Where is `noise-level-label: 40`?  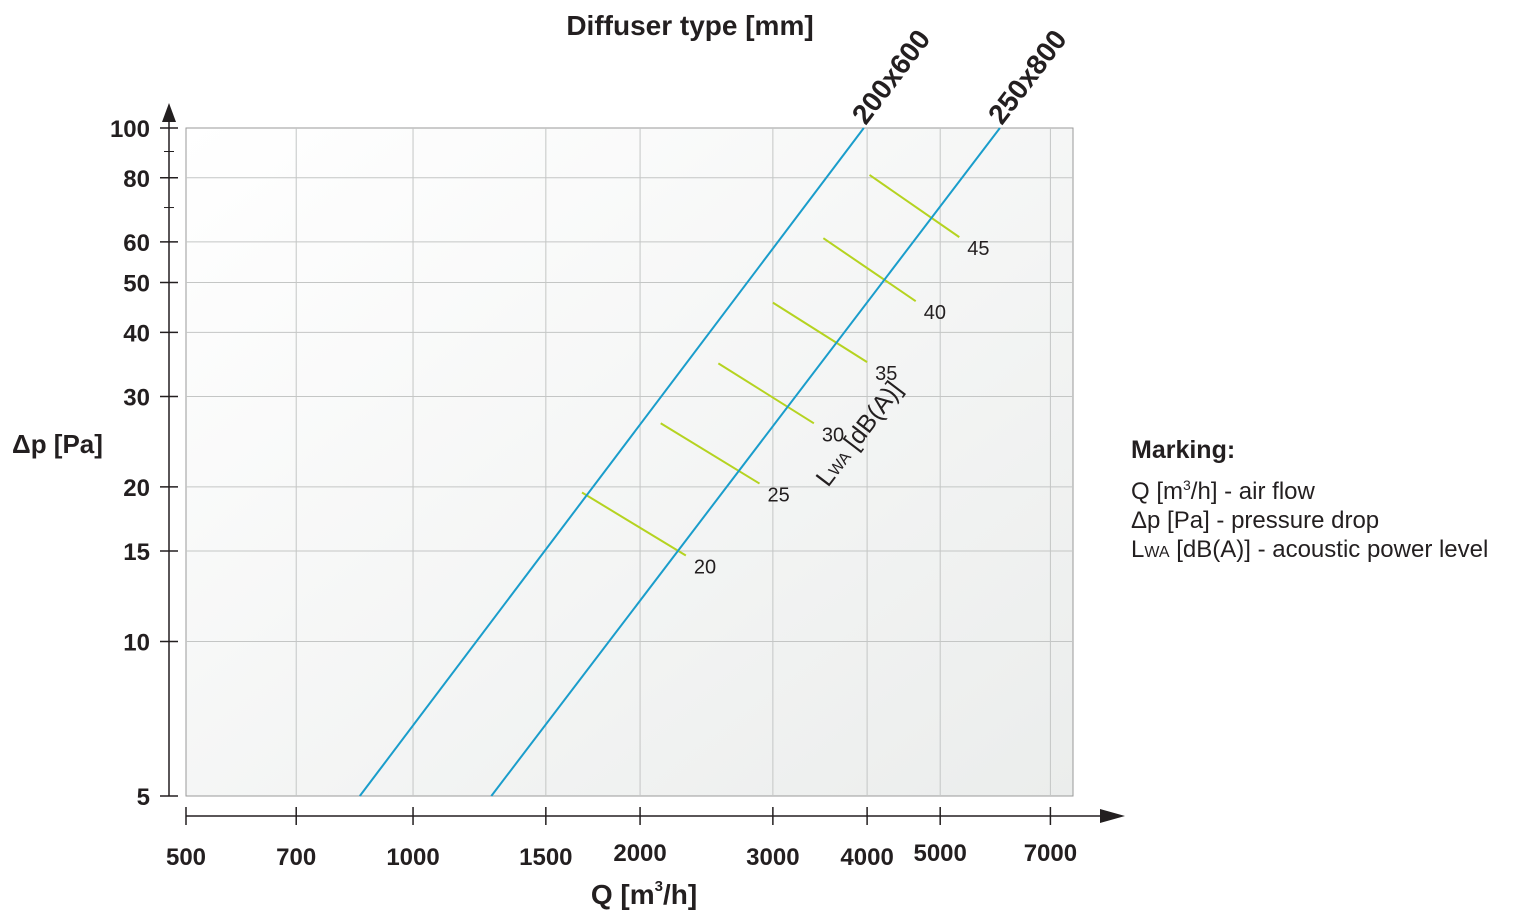
noise-level-label: 40 is located at coordinates (935, 313).